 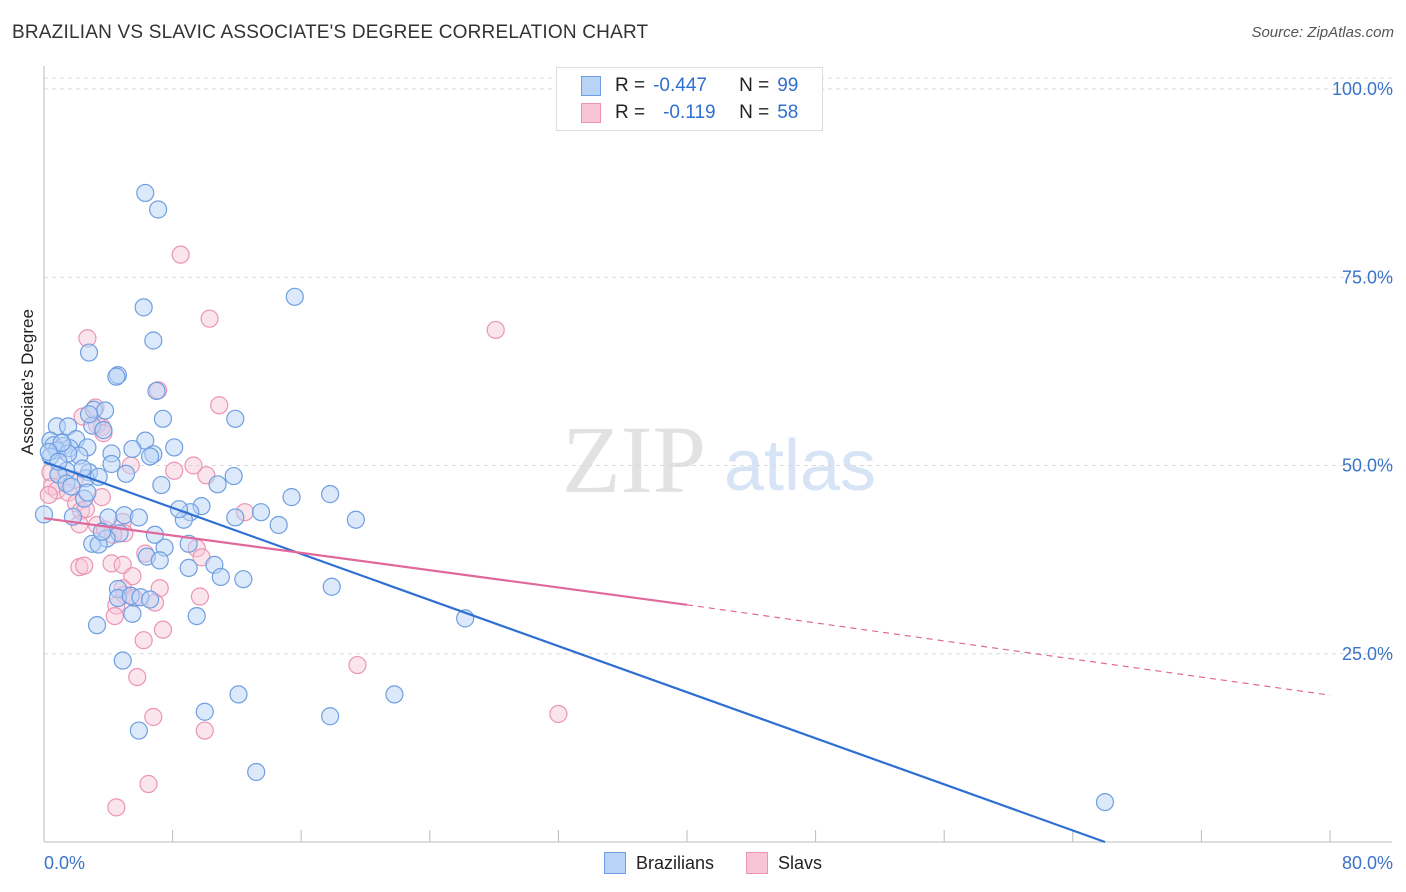 What do you see at coordinates (757, 863) in the screenshot?
I see `slavs-swatch` at bounding box center [757, 863].